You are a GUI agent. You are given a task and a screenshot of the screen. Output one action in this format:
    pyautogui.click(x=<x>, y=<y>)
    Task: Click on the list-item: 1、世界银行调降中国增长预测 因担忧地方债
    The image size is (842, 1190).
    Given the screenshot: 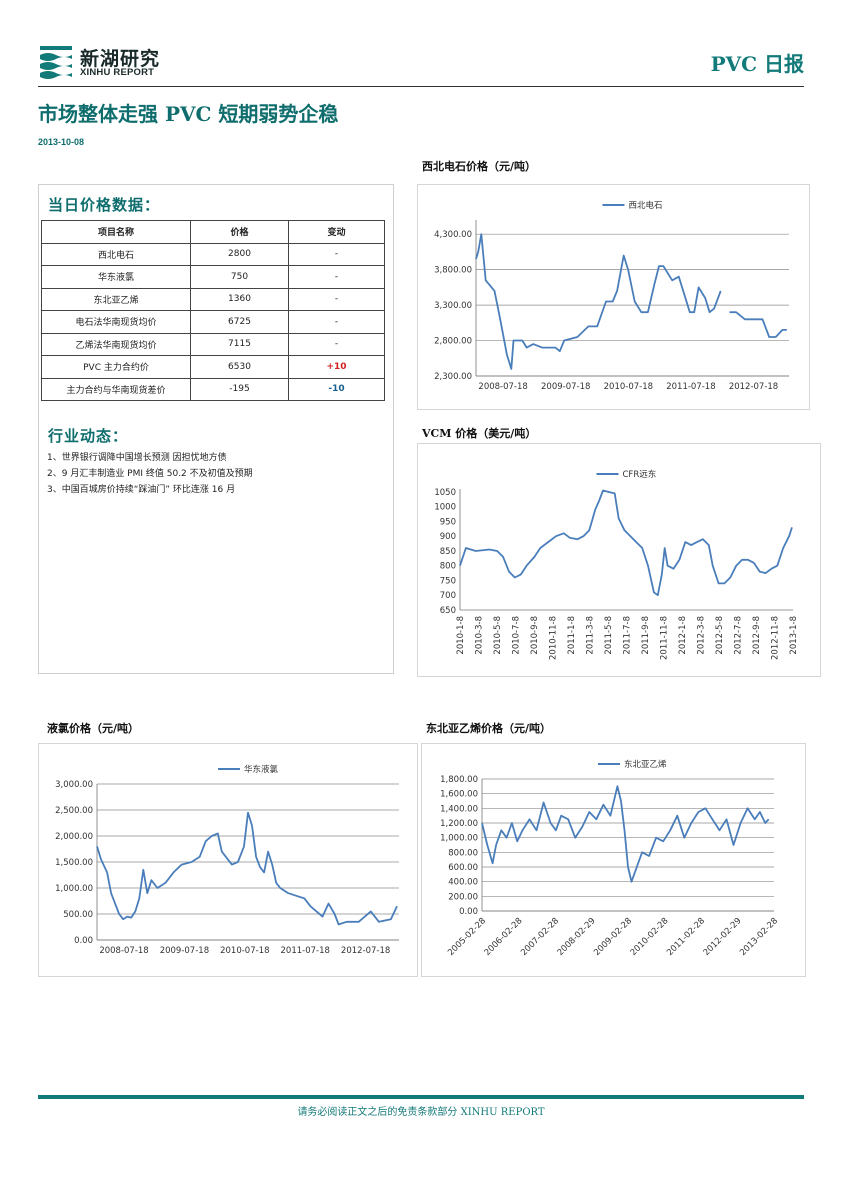 What is the action you would take?
    pyautogui.click(x=137, y=458)
    